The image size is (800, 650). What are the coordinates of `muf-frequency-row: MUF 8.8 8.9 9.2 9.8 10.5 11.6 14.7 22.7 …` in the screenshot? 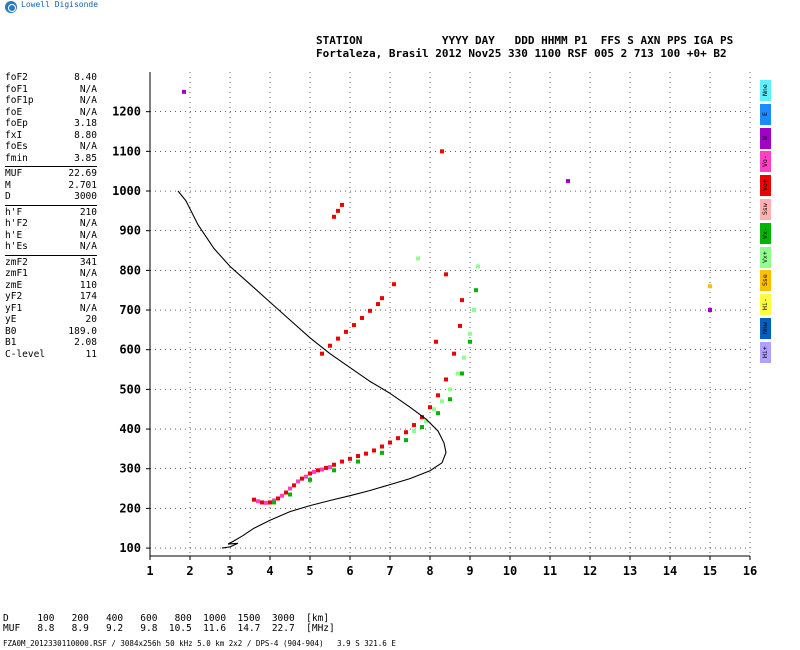 It's located at (169, 628).